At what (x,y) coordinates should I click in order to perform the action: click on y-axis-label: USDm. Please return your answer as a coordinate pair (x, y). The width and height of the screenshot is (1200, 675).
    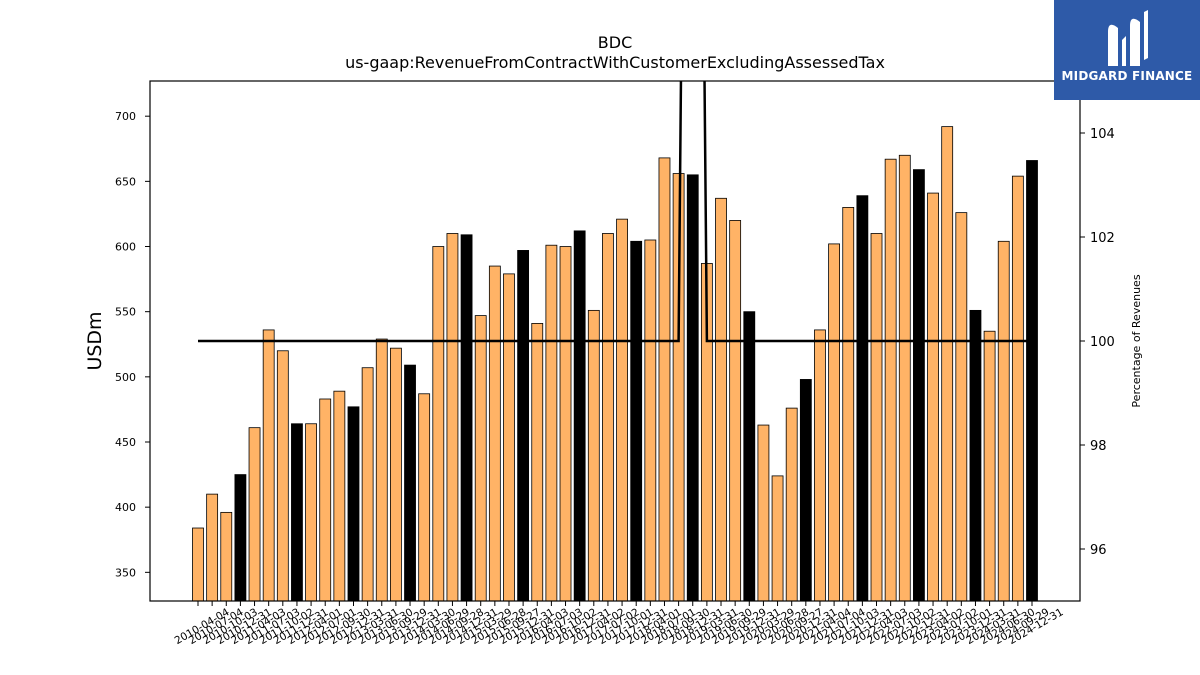
    Looking at the image, I should click on (95, 340).